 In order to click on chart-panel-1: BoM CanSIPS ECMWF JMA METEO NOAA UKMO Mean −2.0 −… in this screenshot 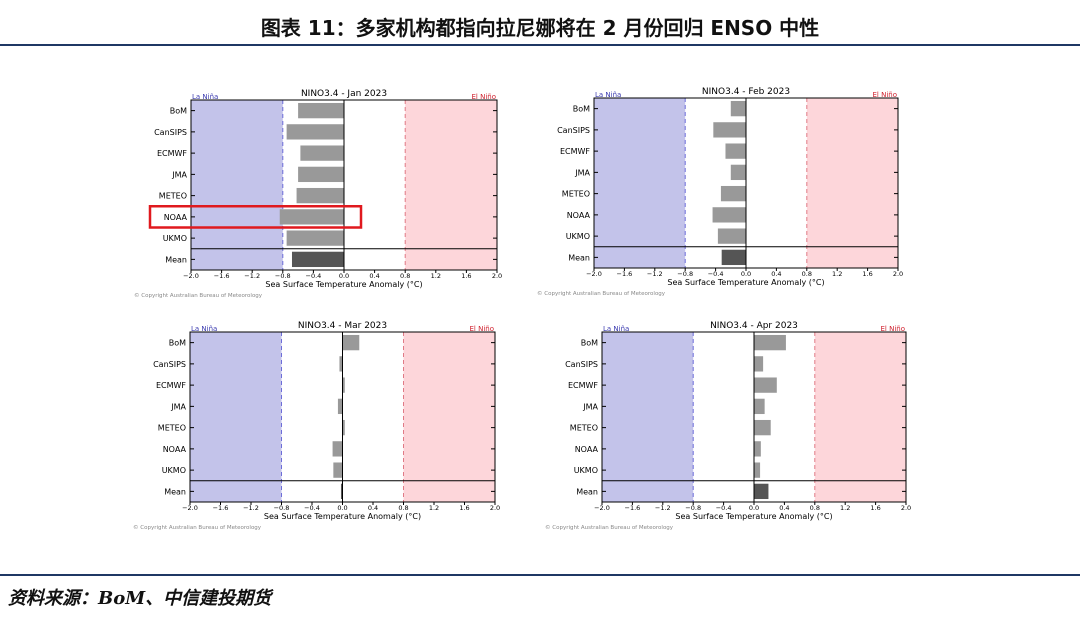, I will do `click(318, 194)`.